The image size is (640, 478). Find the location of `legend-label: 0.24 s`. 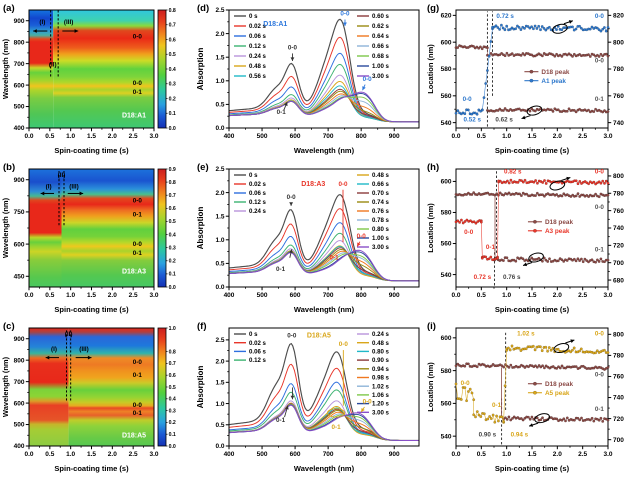

legend-label: 0.24 s is located at coordinates (258, 56).